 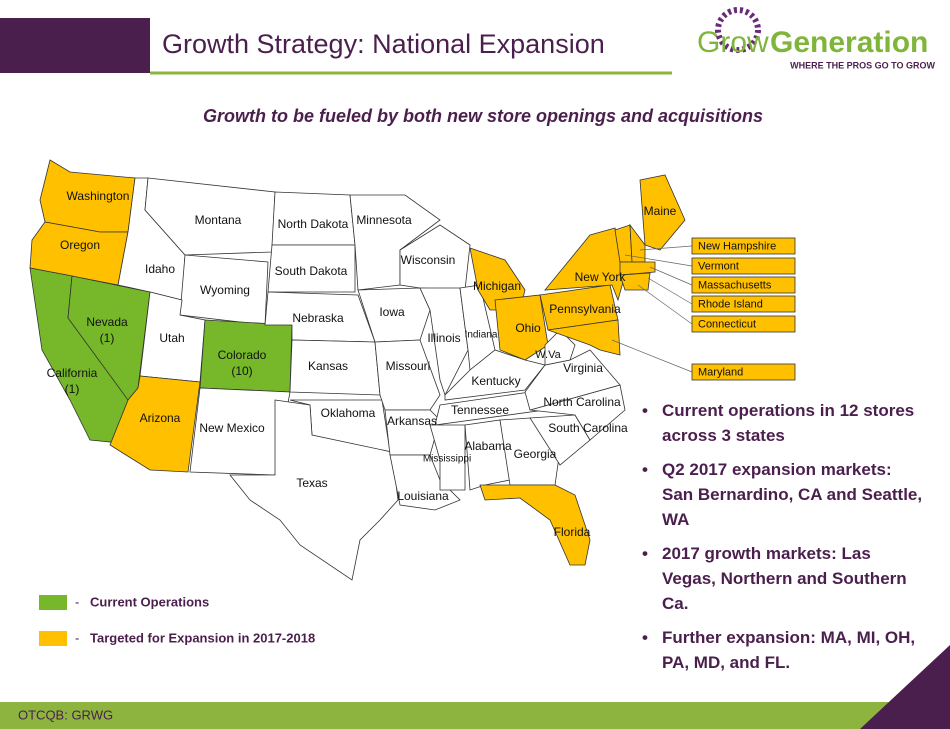 What do you see at coordinates (730, 304) in the screenshot?
I see `callout-label: Rhode Island` at bounding box center [730, 304].